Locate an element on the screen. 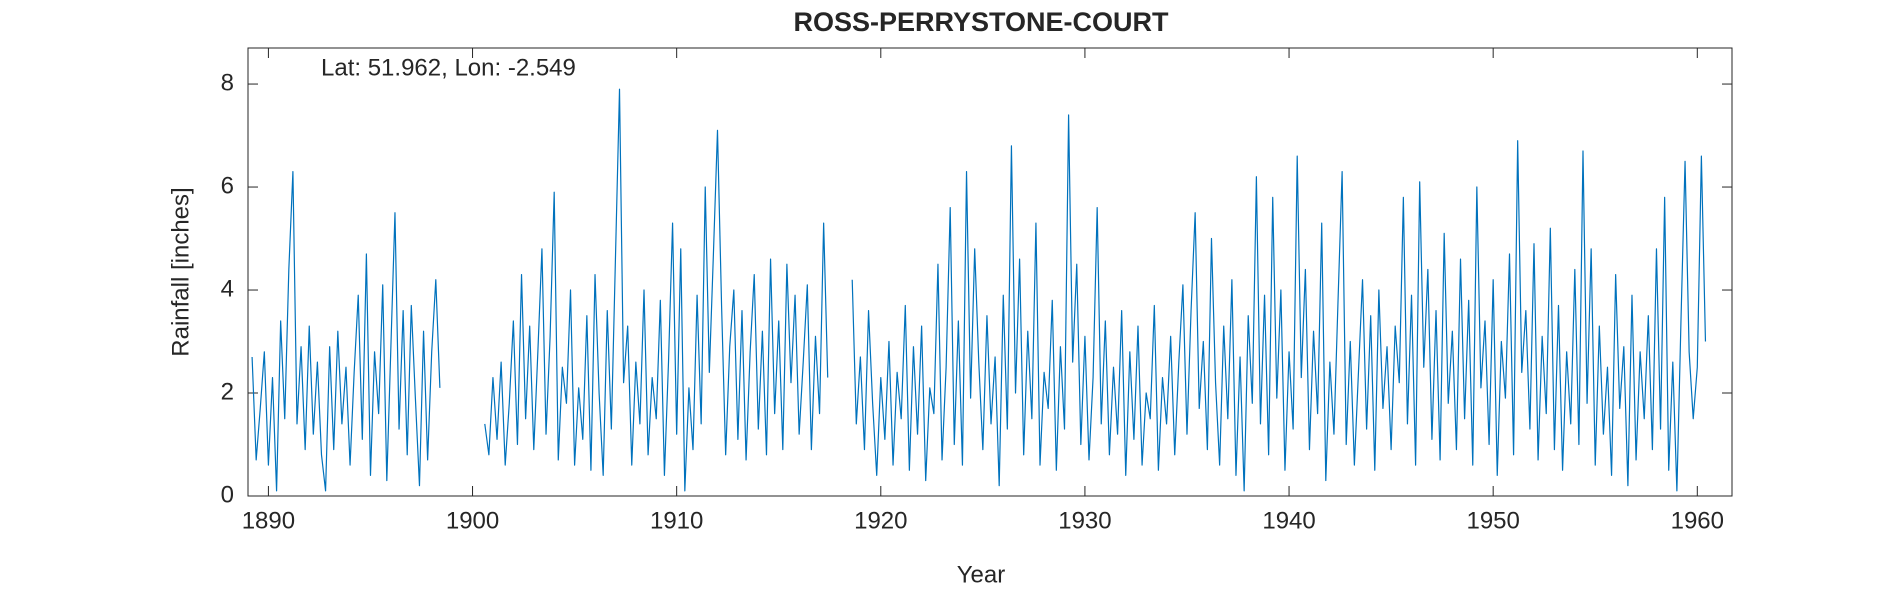 The height and width of the screenshot is (591, 1890). x-tick-label: 1910 is located at coordinates (676, 520).